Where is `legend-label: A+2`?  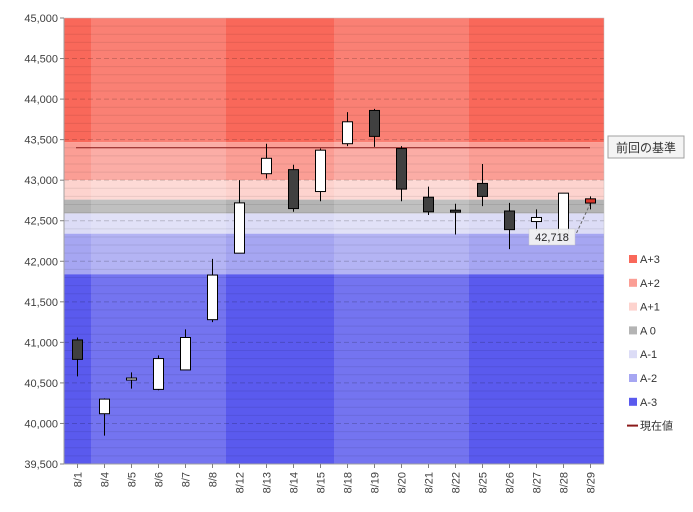
legend-label: A+2 is located at coordinates (650, 284).